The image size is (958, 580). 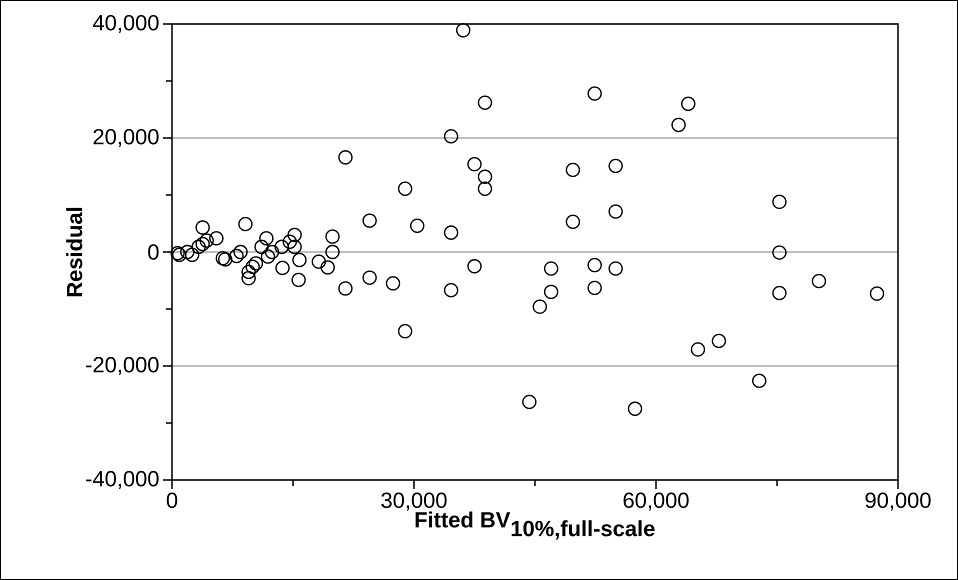 What do you see at coordinates (125, 24) in the screenshot?
I see `y-tick-label: 40,000` at bounding box center [125, 24].